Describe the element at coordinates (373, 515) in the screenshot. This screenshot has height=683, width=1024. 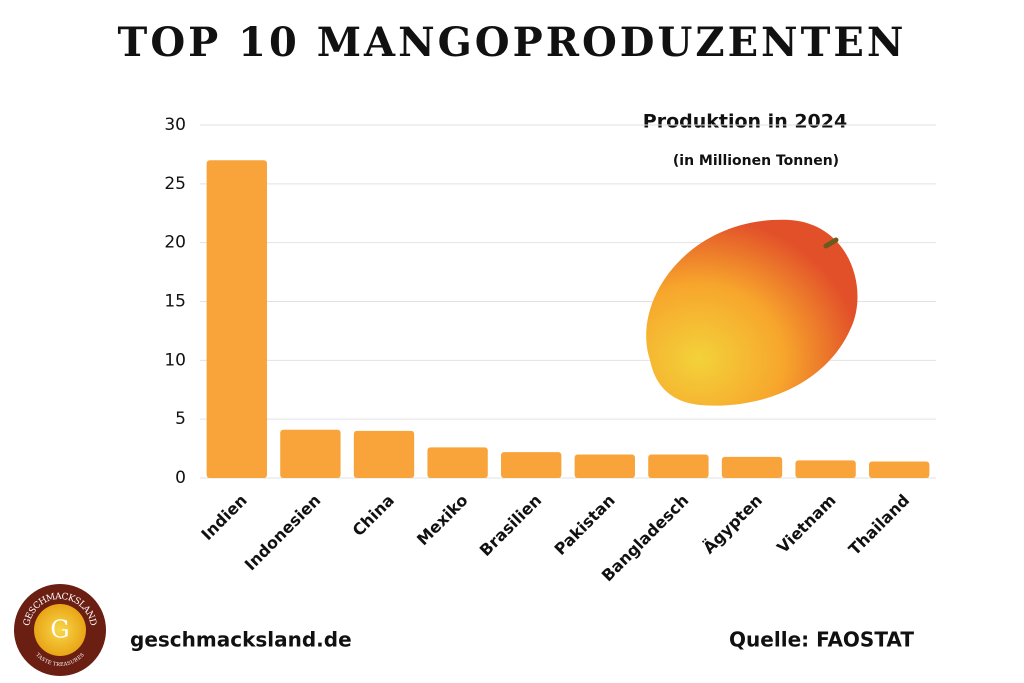
I see `x-tick-label: China` at that location.